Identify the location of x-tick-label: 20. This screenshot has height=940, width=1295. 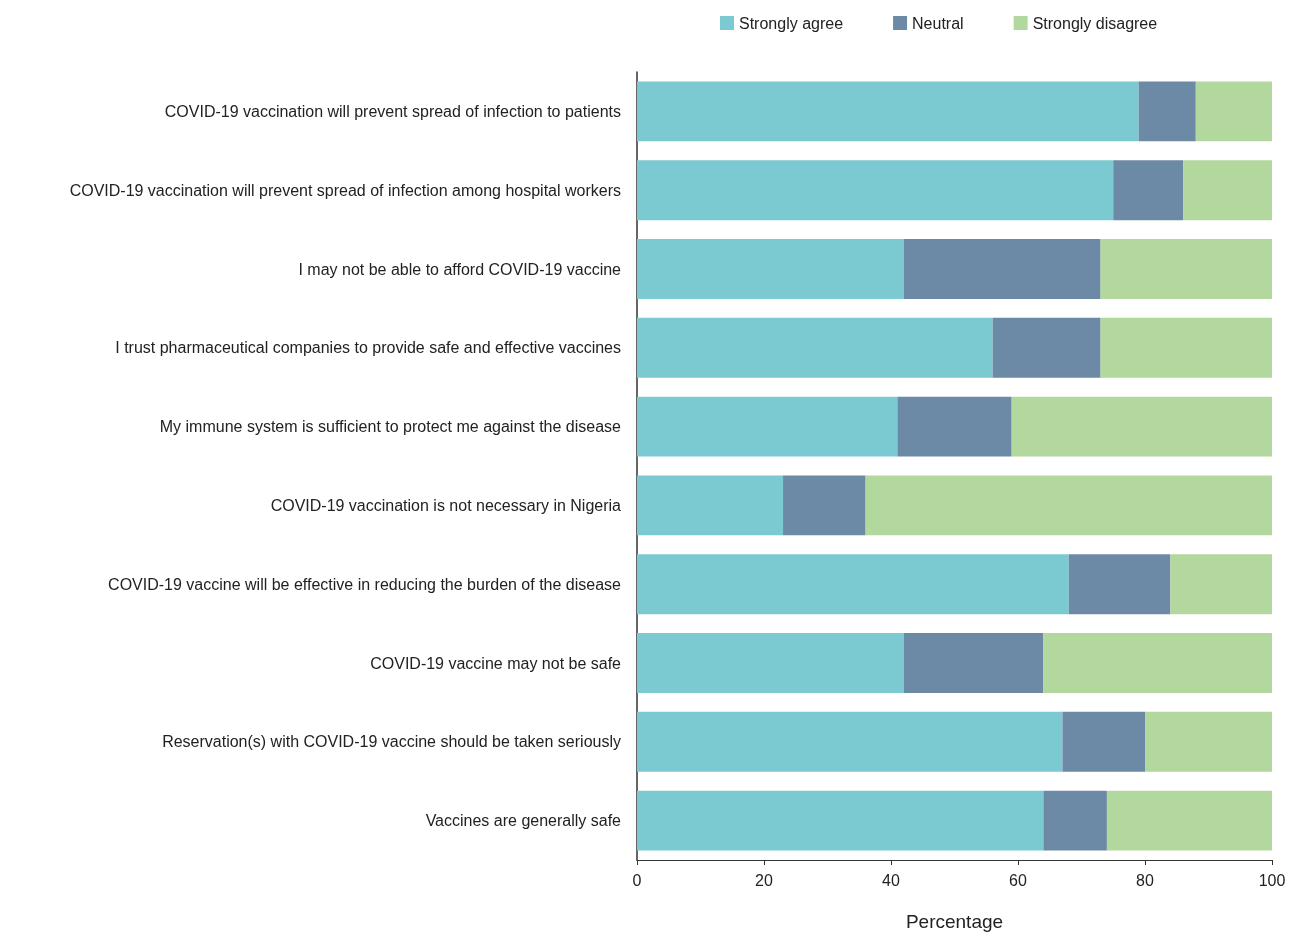
(764, 880).